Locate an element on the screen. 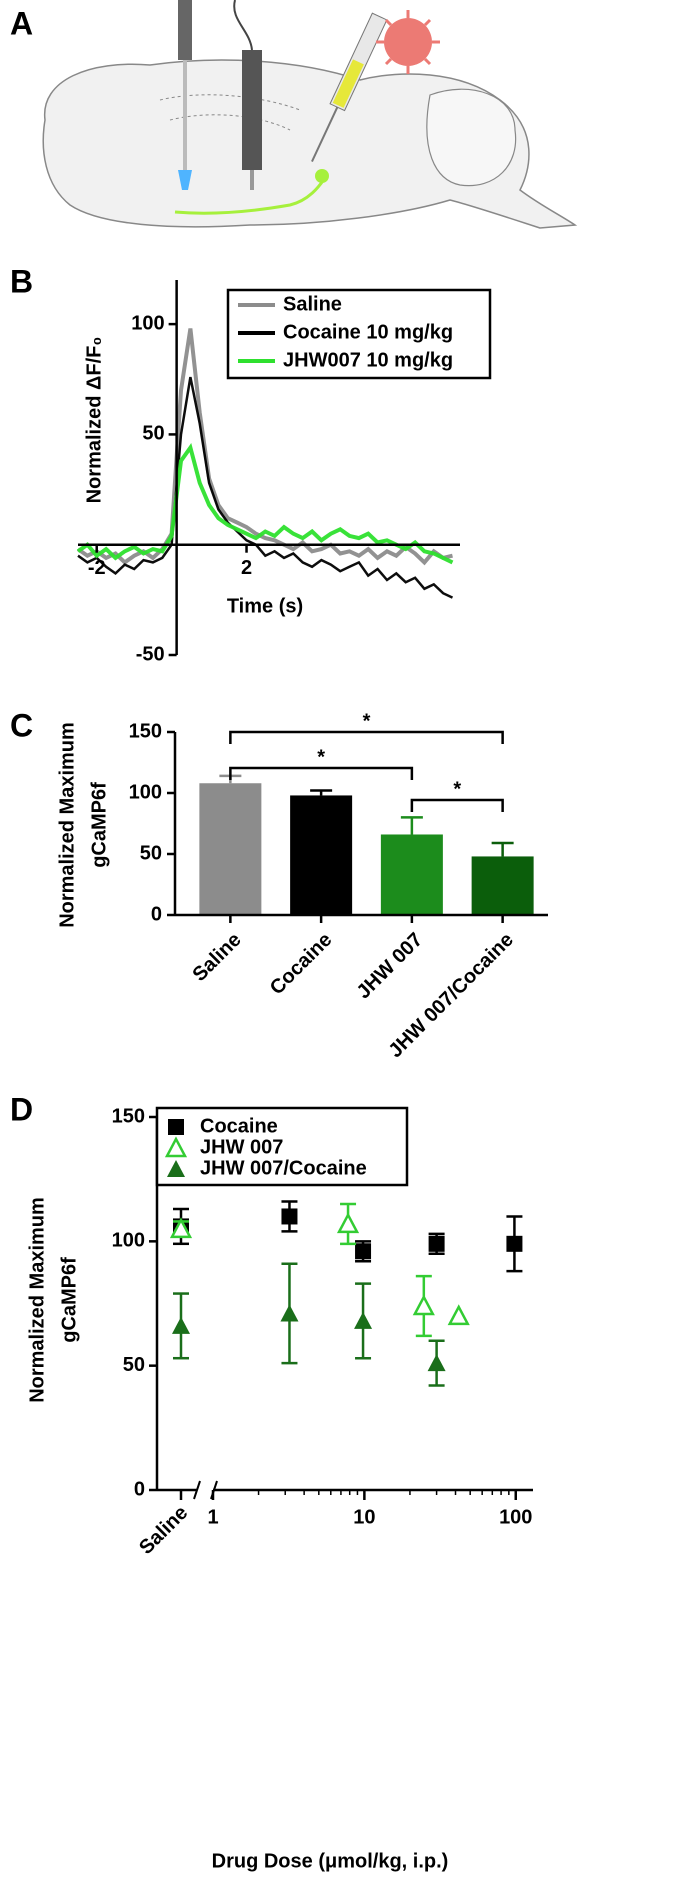 This screenshot has width=685, height=1880. x-tick-label: 2 is located at coordinates (246, 568).